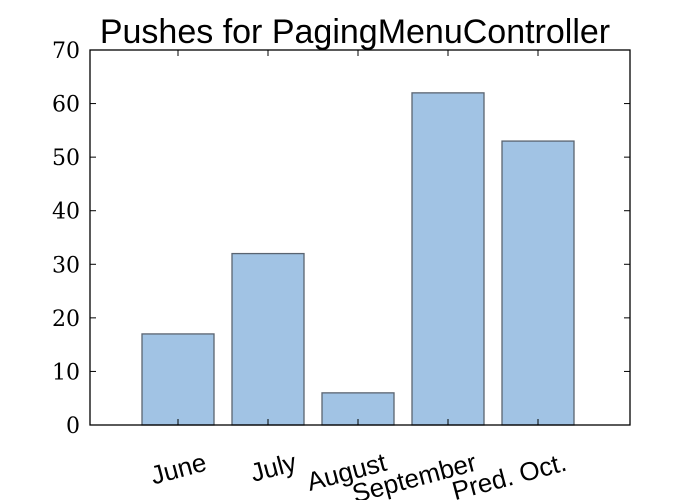 The width and height of the screenshot is (700, 500). I want to click on y-tick-label: 50, so click(66, 158).